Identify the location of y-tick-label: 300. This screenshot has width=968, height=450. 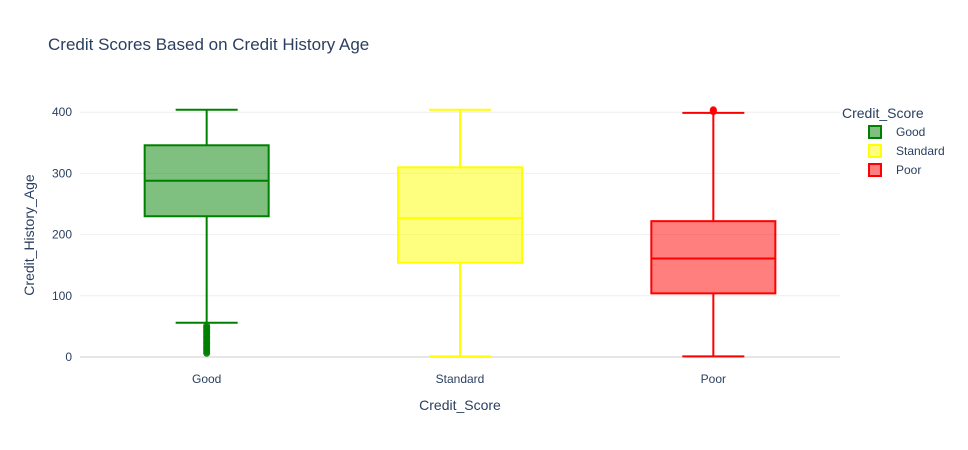
(62, 173).